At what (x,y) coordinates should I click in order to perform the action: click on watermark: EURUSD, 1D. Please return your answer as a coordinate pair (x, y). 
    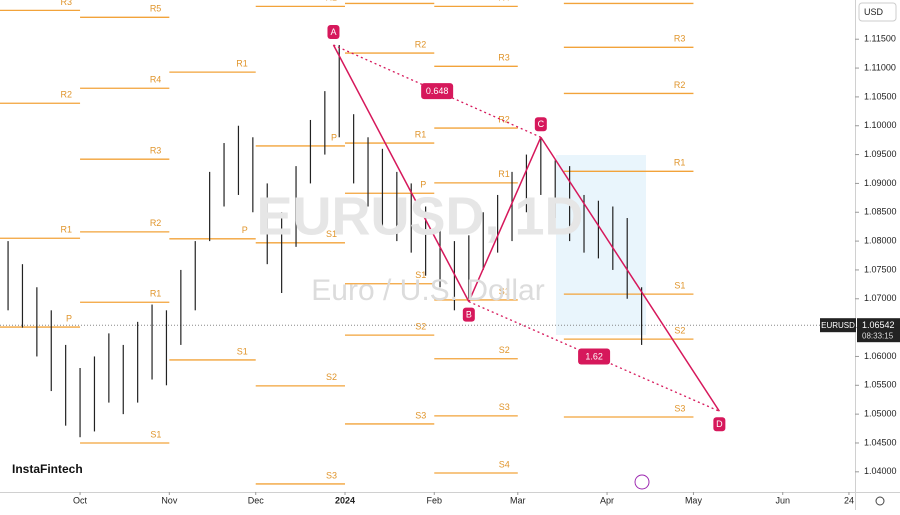
    Looking at the image, I should click on (419, 216).